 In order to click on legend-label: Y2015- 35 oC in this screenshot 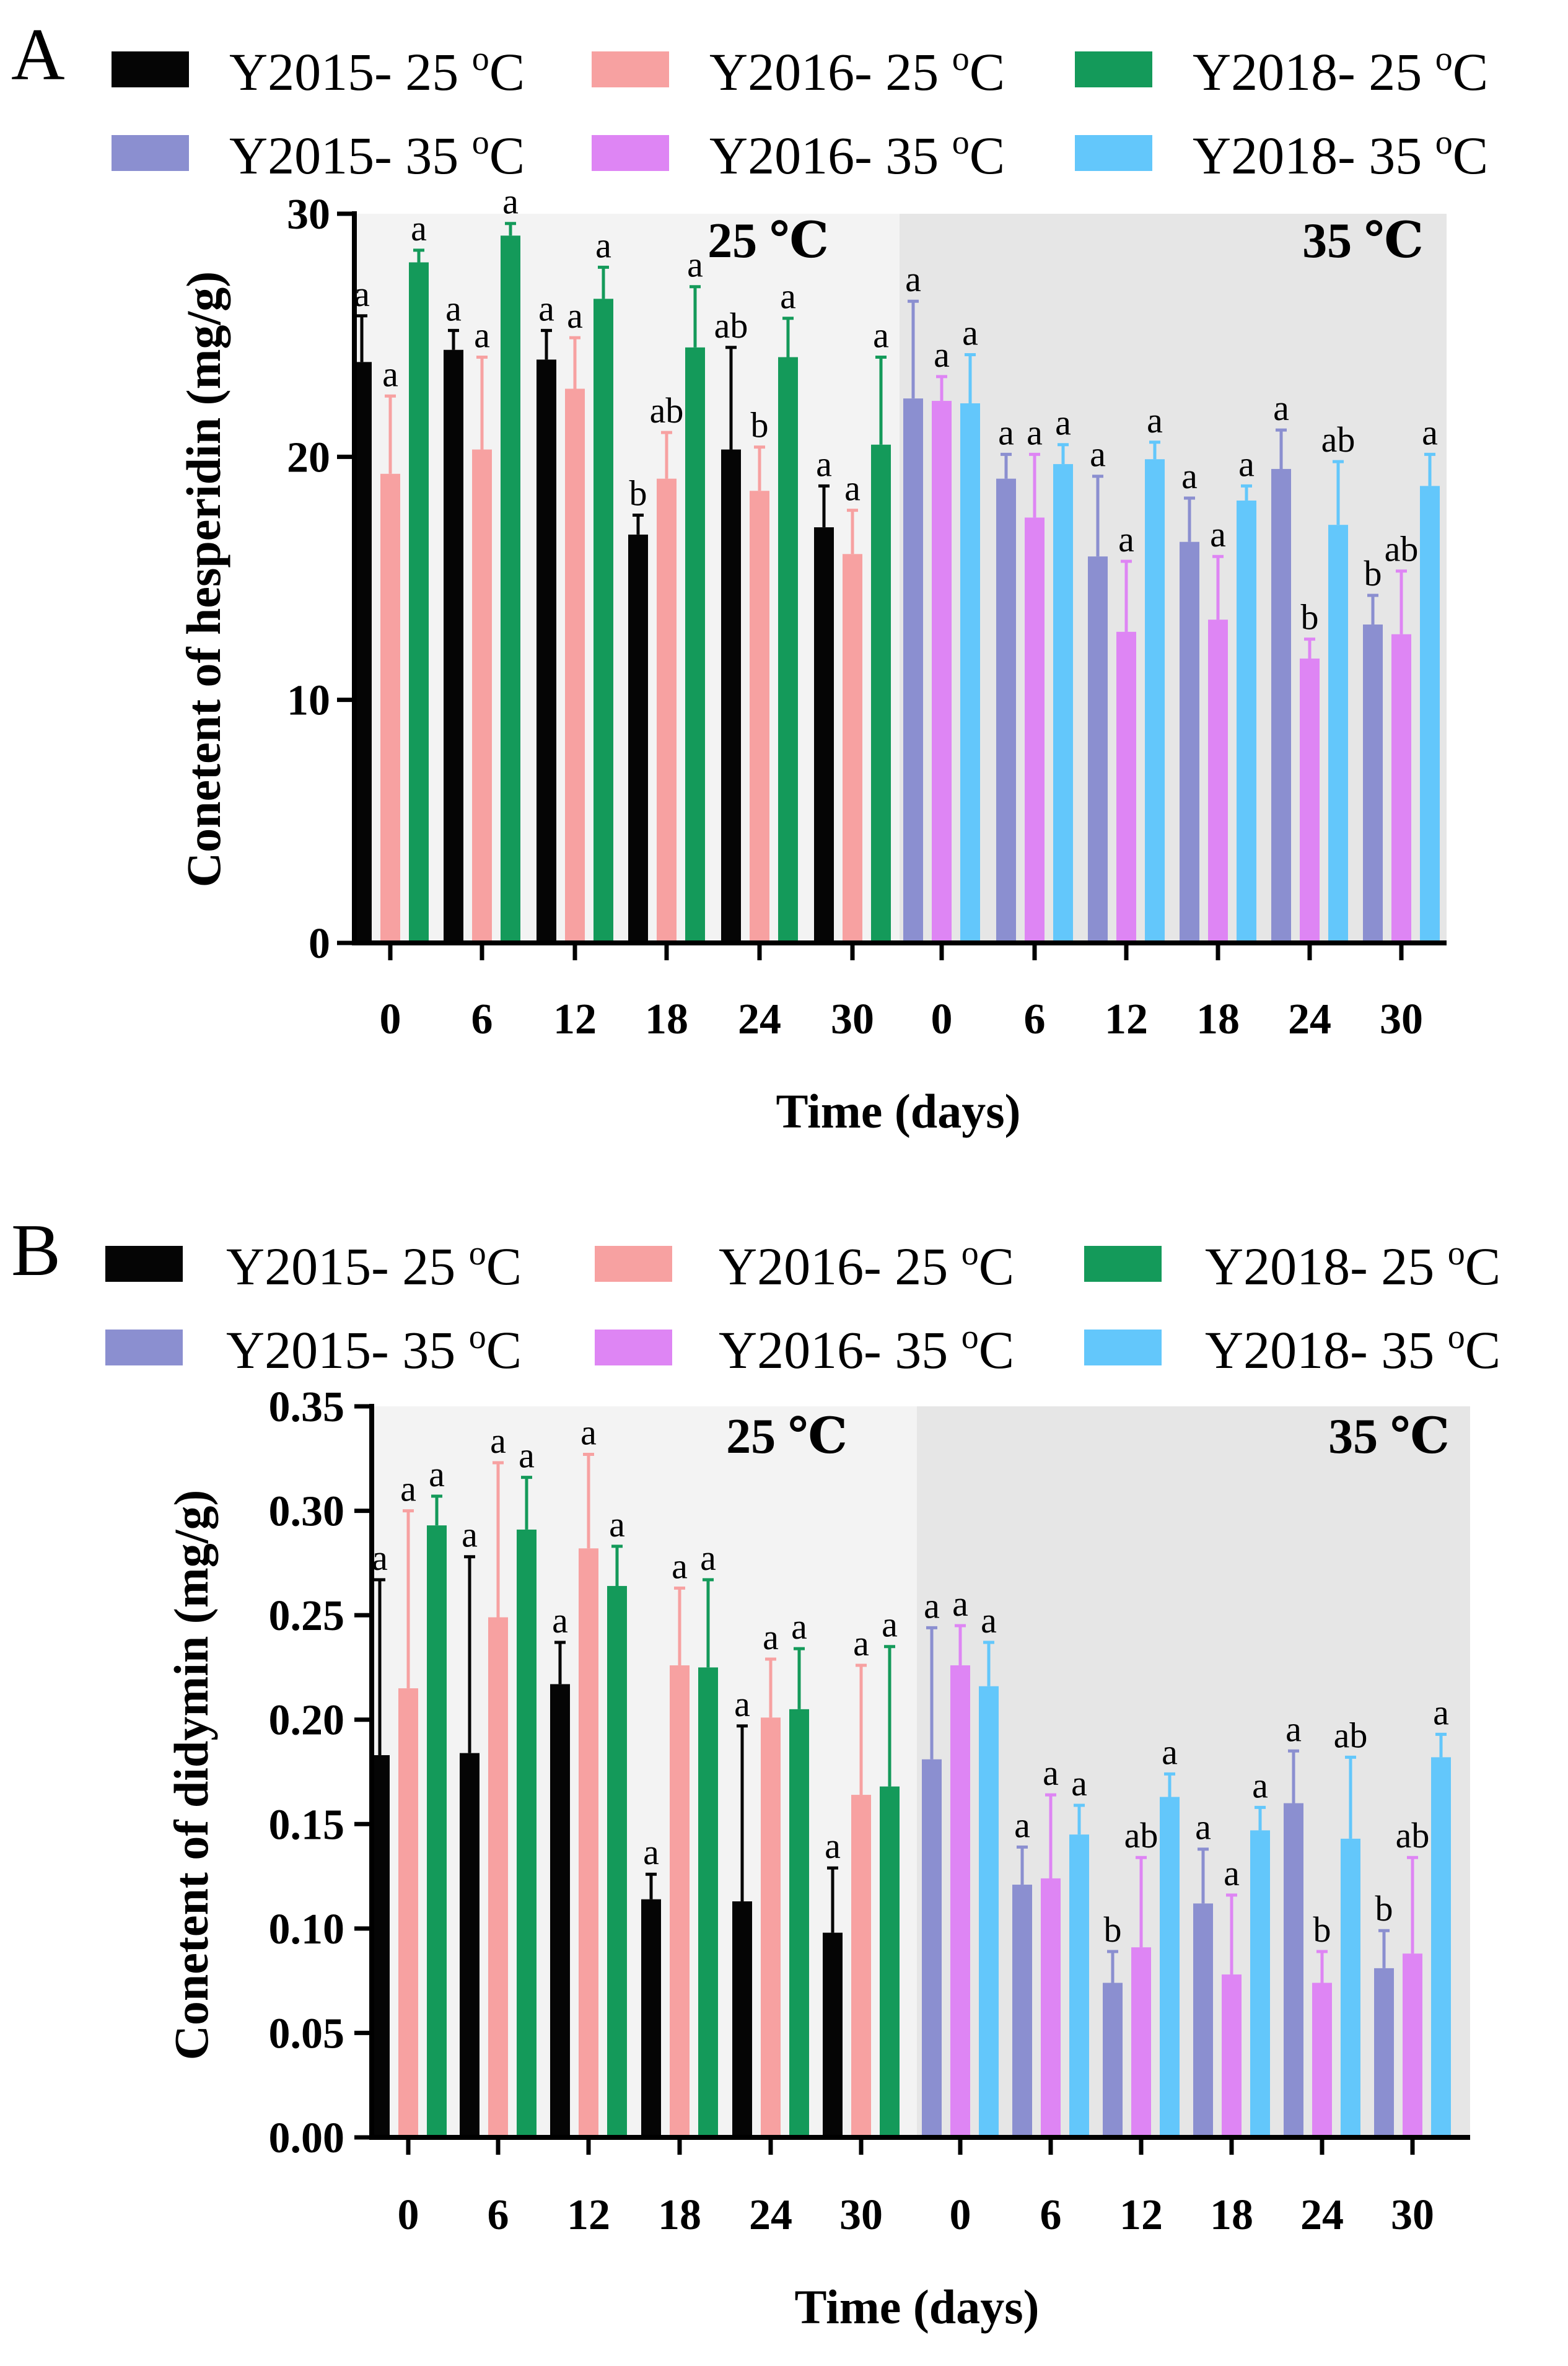, I will do `click(374, 1349)`.